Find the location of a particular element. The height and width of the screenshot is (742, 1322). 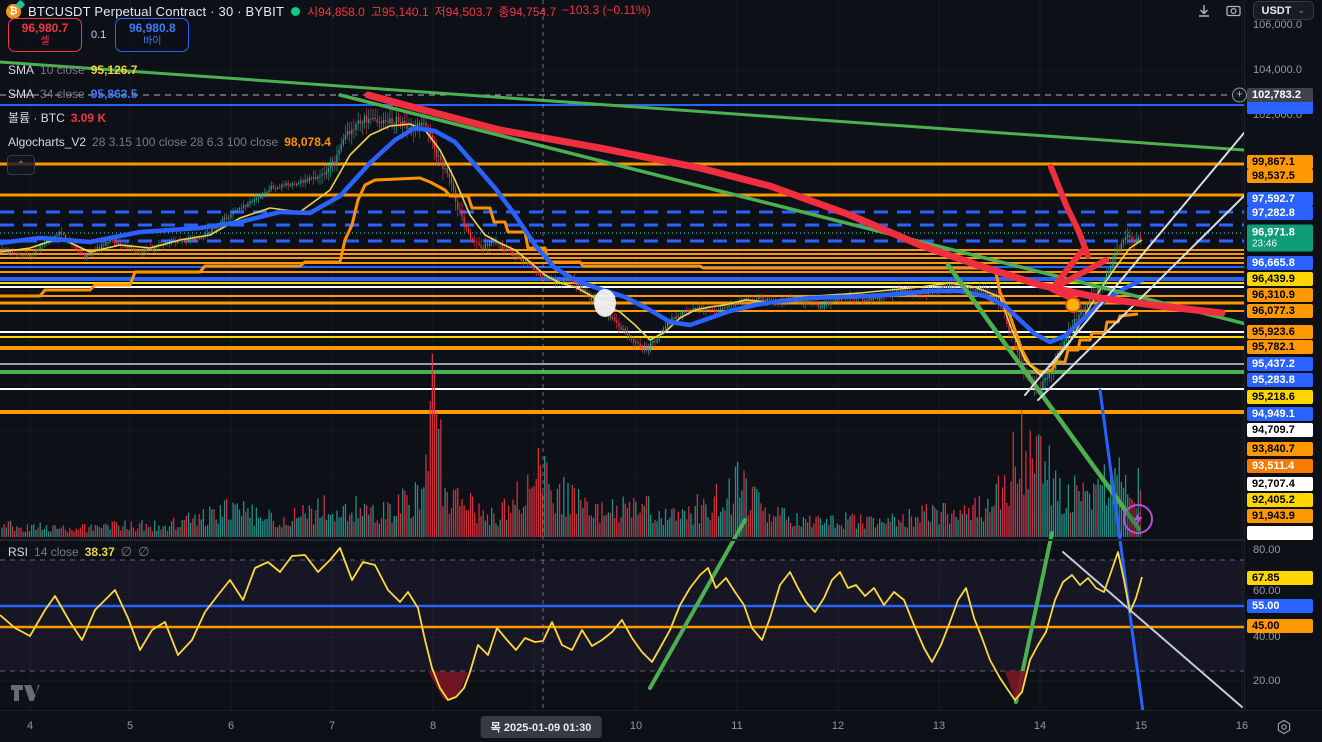

time-axis-label: 11 is located at coordinates (737, 726).